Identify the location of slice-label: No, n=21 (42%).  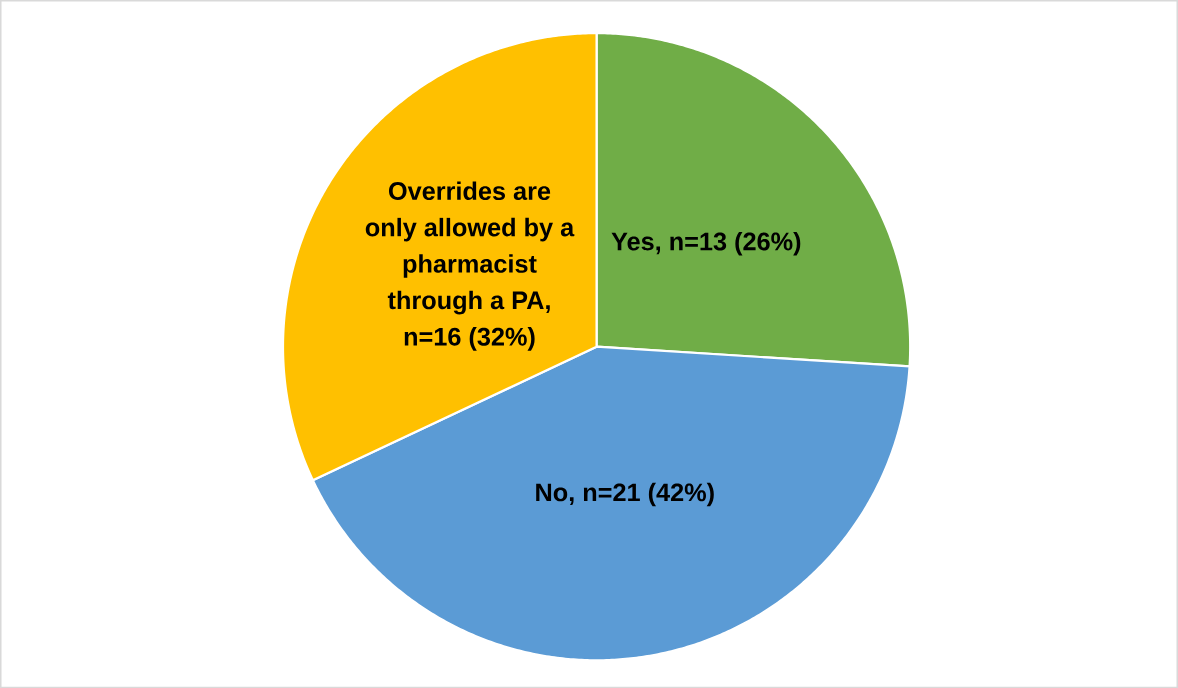
(625, 494).